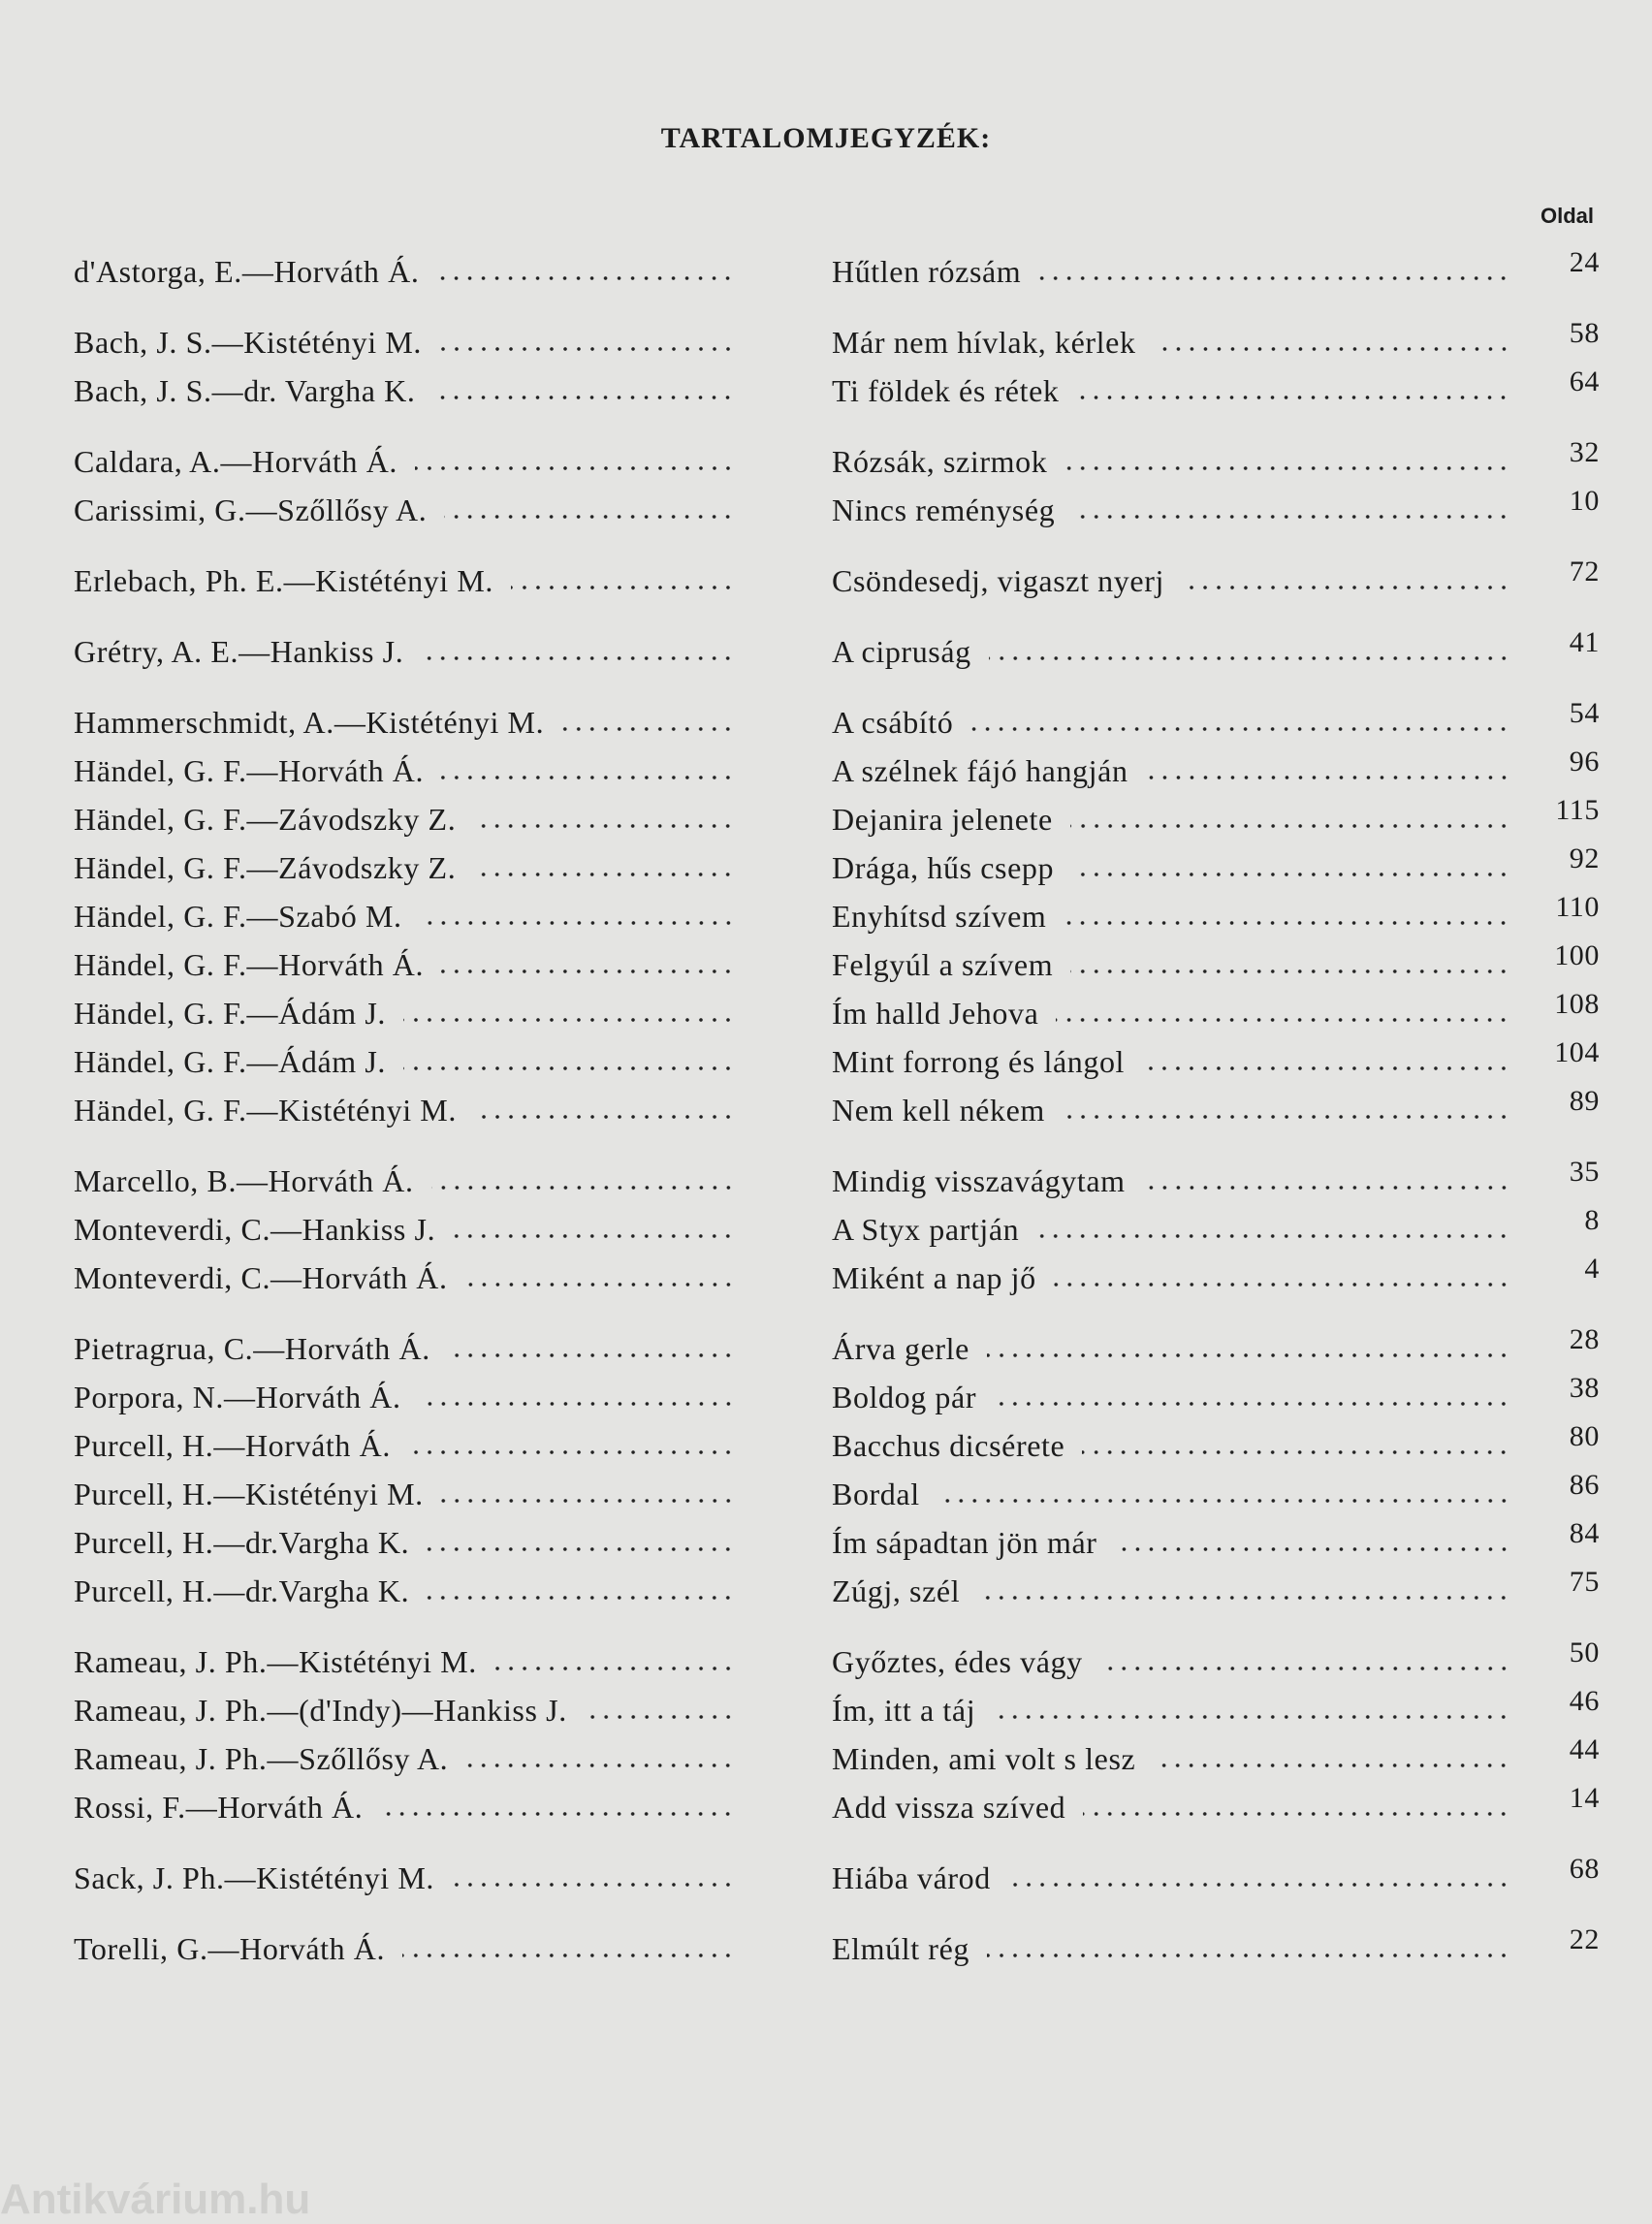  Describe the element at coordinates (826, 1807) in the screenshot. I see `toc-entry: Rossi, F.—Horváth Á. Add vissza szíved 14` at that location.